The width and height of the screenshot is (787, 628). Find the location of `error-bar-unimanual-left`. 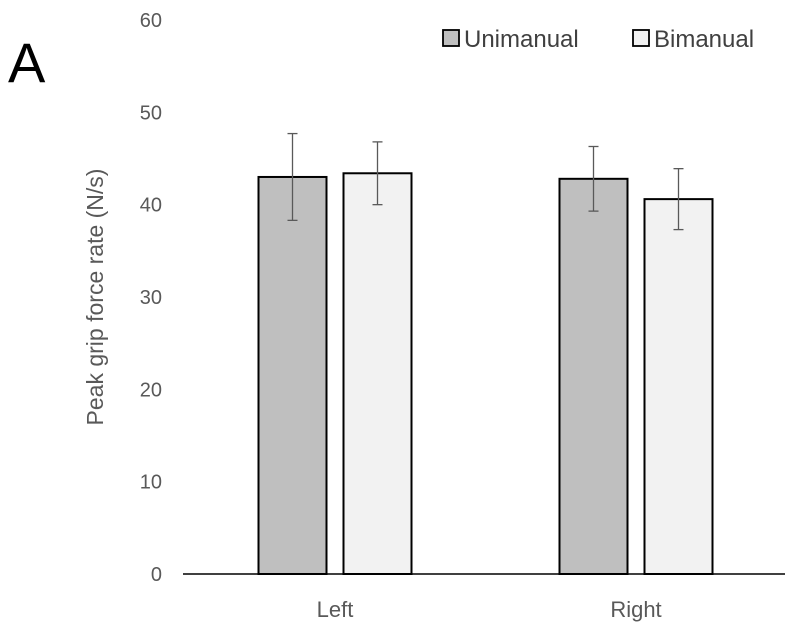

error-bar-unimanual-left is located at coordinates (292, 177).